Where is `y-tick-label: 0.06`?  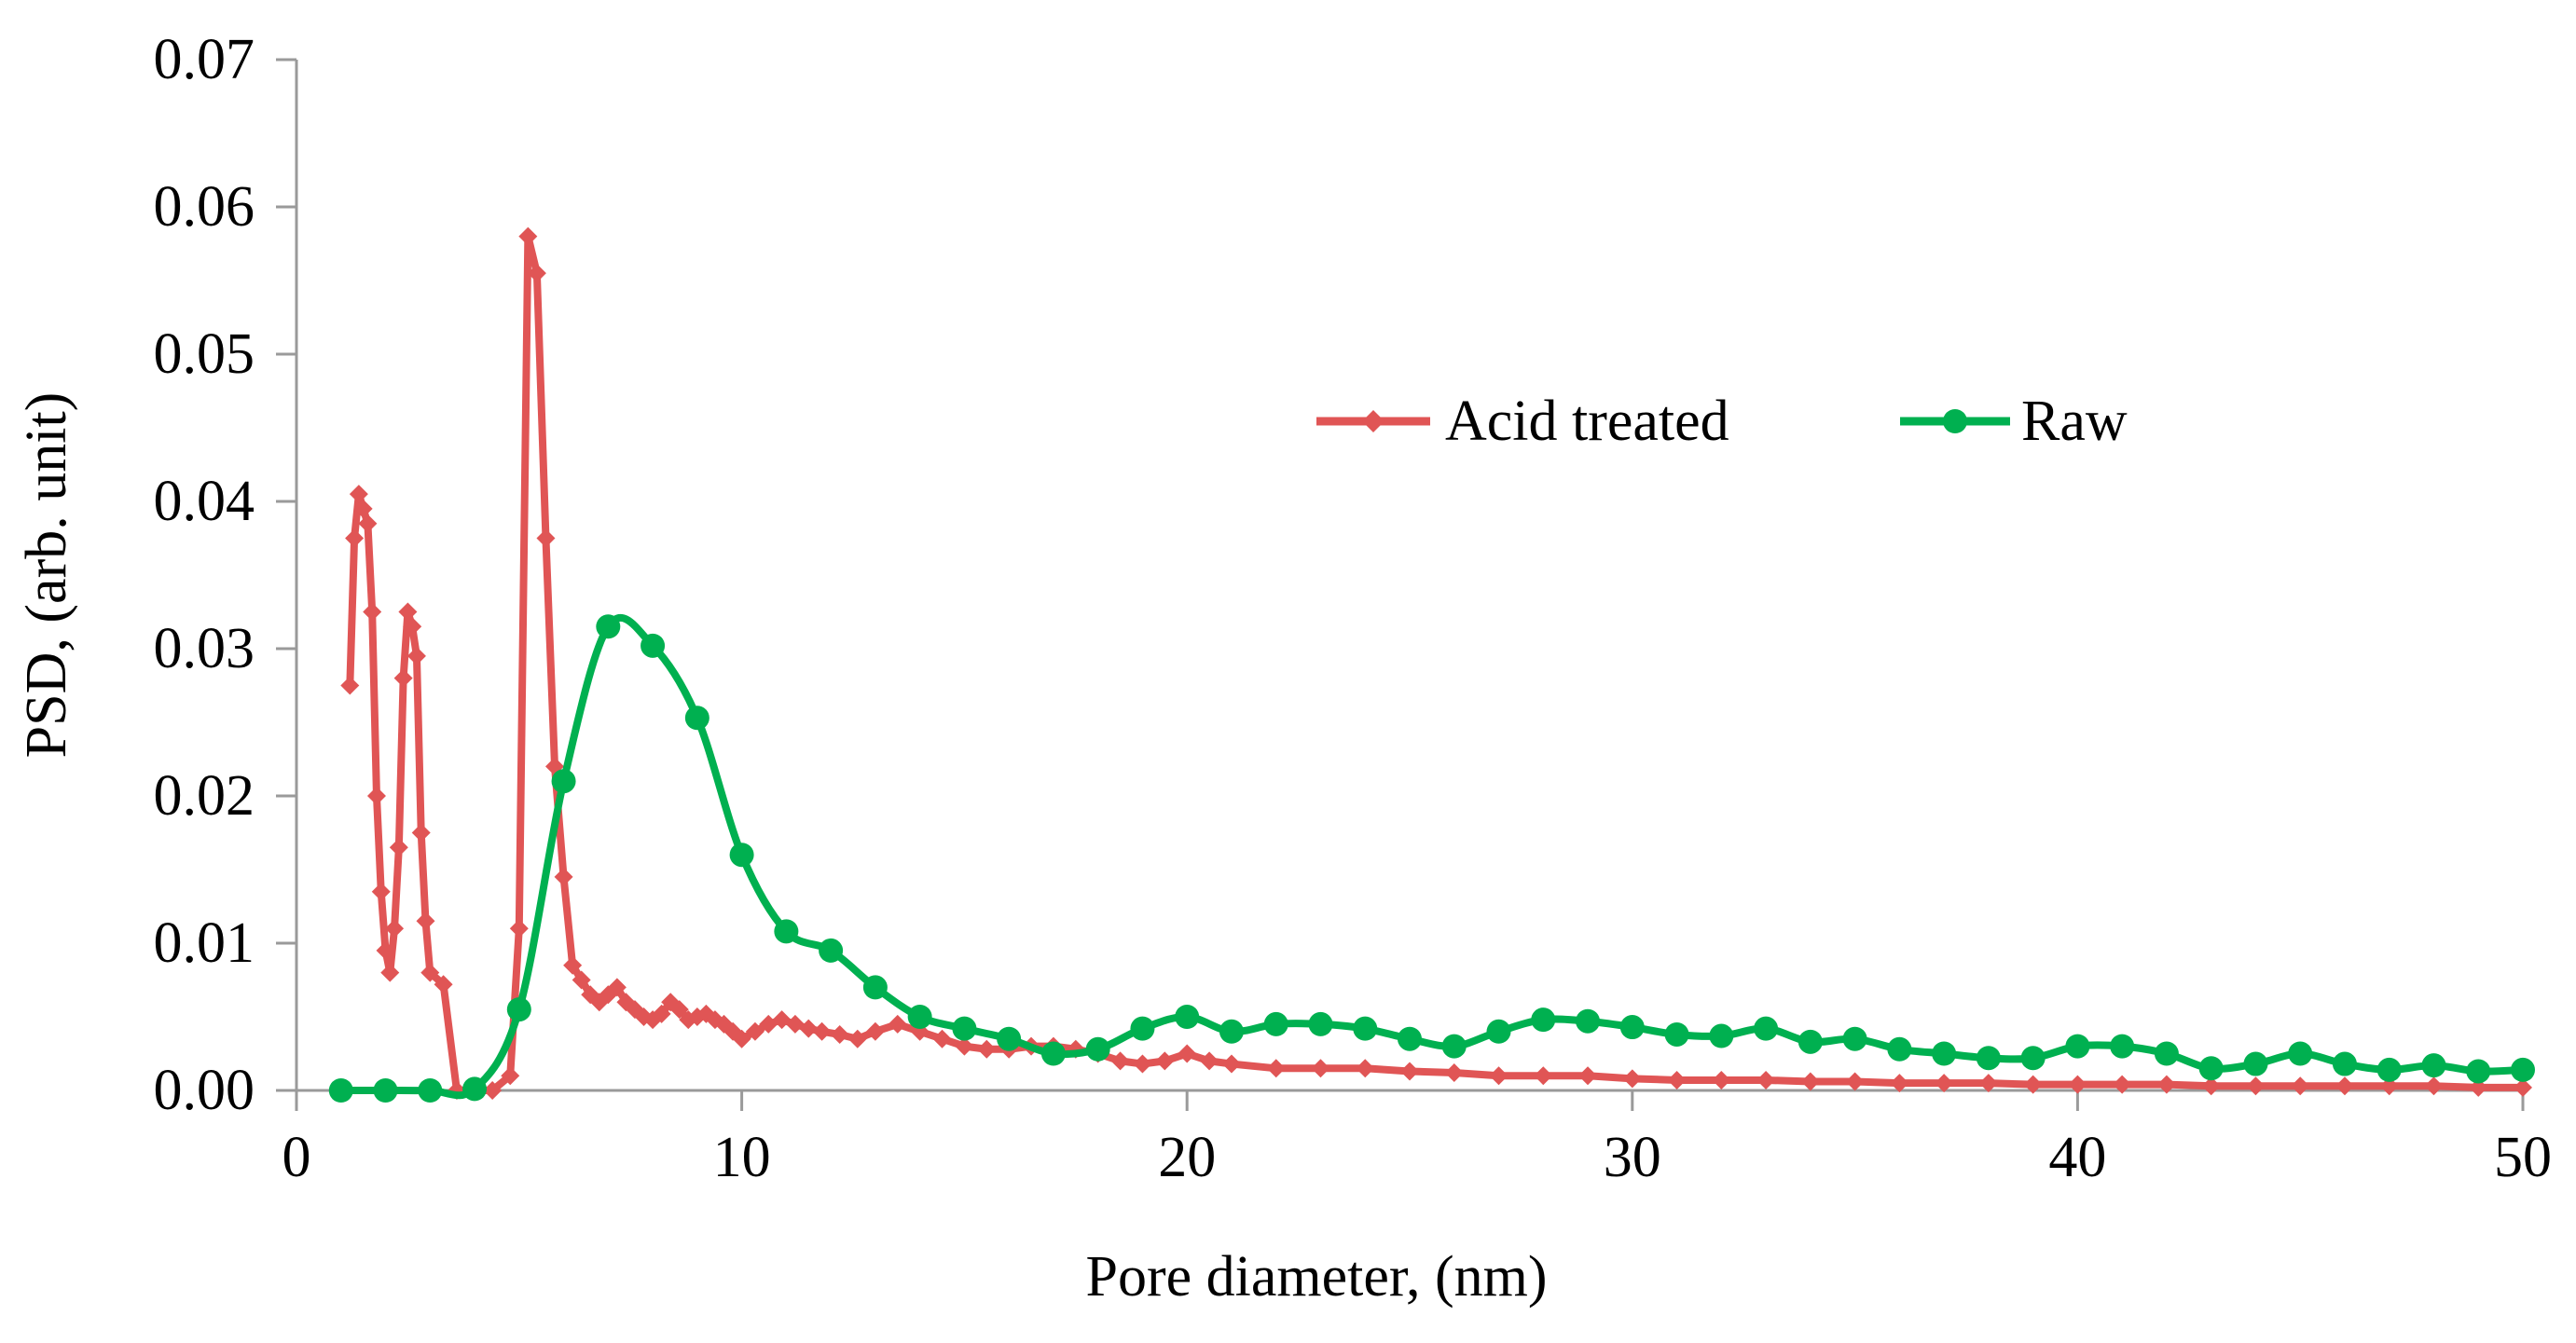 y-tick-label: 0.06 is located at coordinates (204, 207).